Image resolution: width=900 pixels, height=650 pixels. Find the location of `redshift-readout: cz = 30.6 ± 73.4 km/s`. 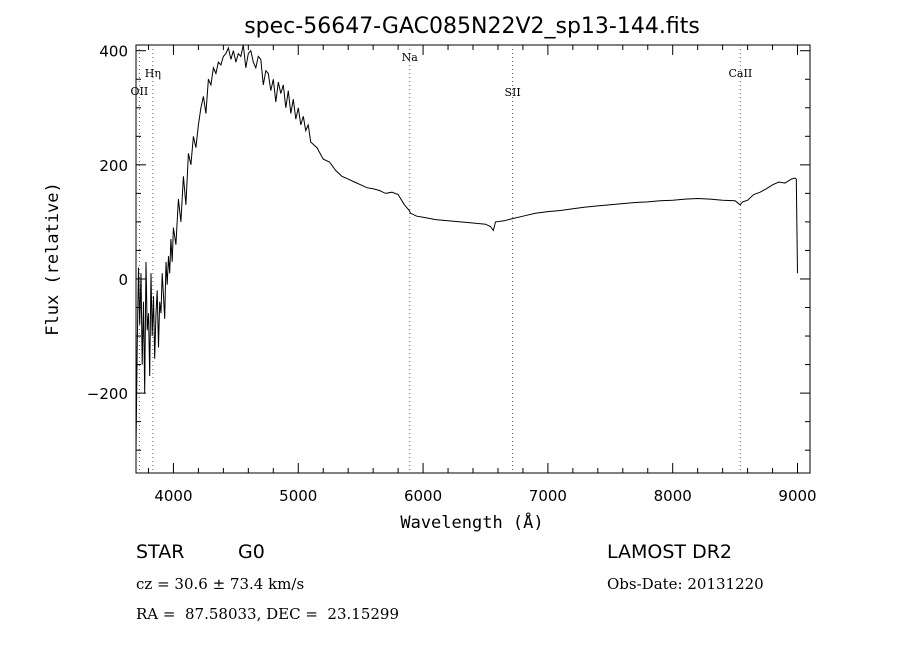

redshift-readout: cz = 30.6 ± 73.4 km/s is located at coordinates (220, 584).